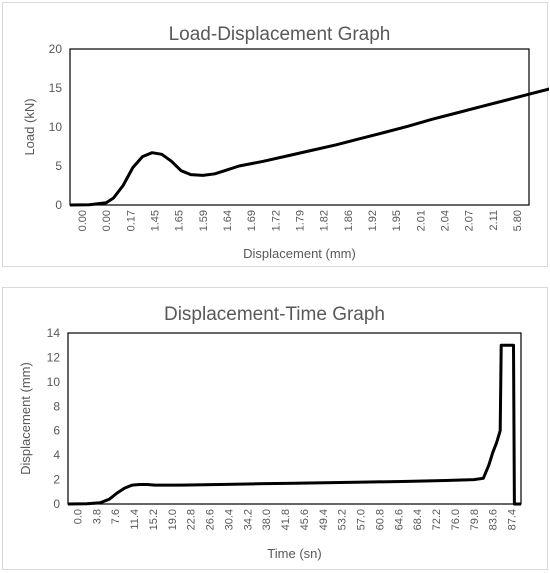  Describe the element at coordinates (513, 519) in the screenshot. I see `x-tick-label: 87.4` at that location.